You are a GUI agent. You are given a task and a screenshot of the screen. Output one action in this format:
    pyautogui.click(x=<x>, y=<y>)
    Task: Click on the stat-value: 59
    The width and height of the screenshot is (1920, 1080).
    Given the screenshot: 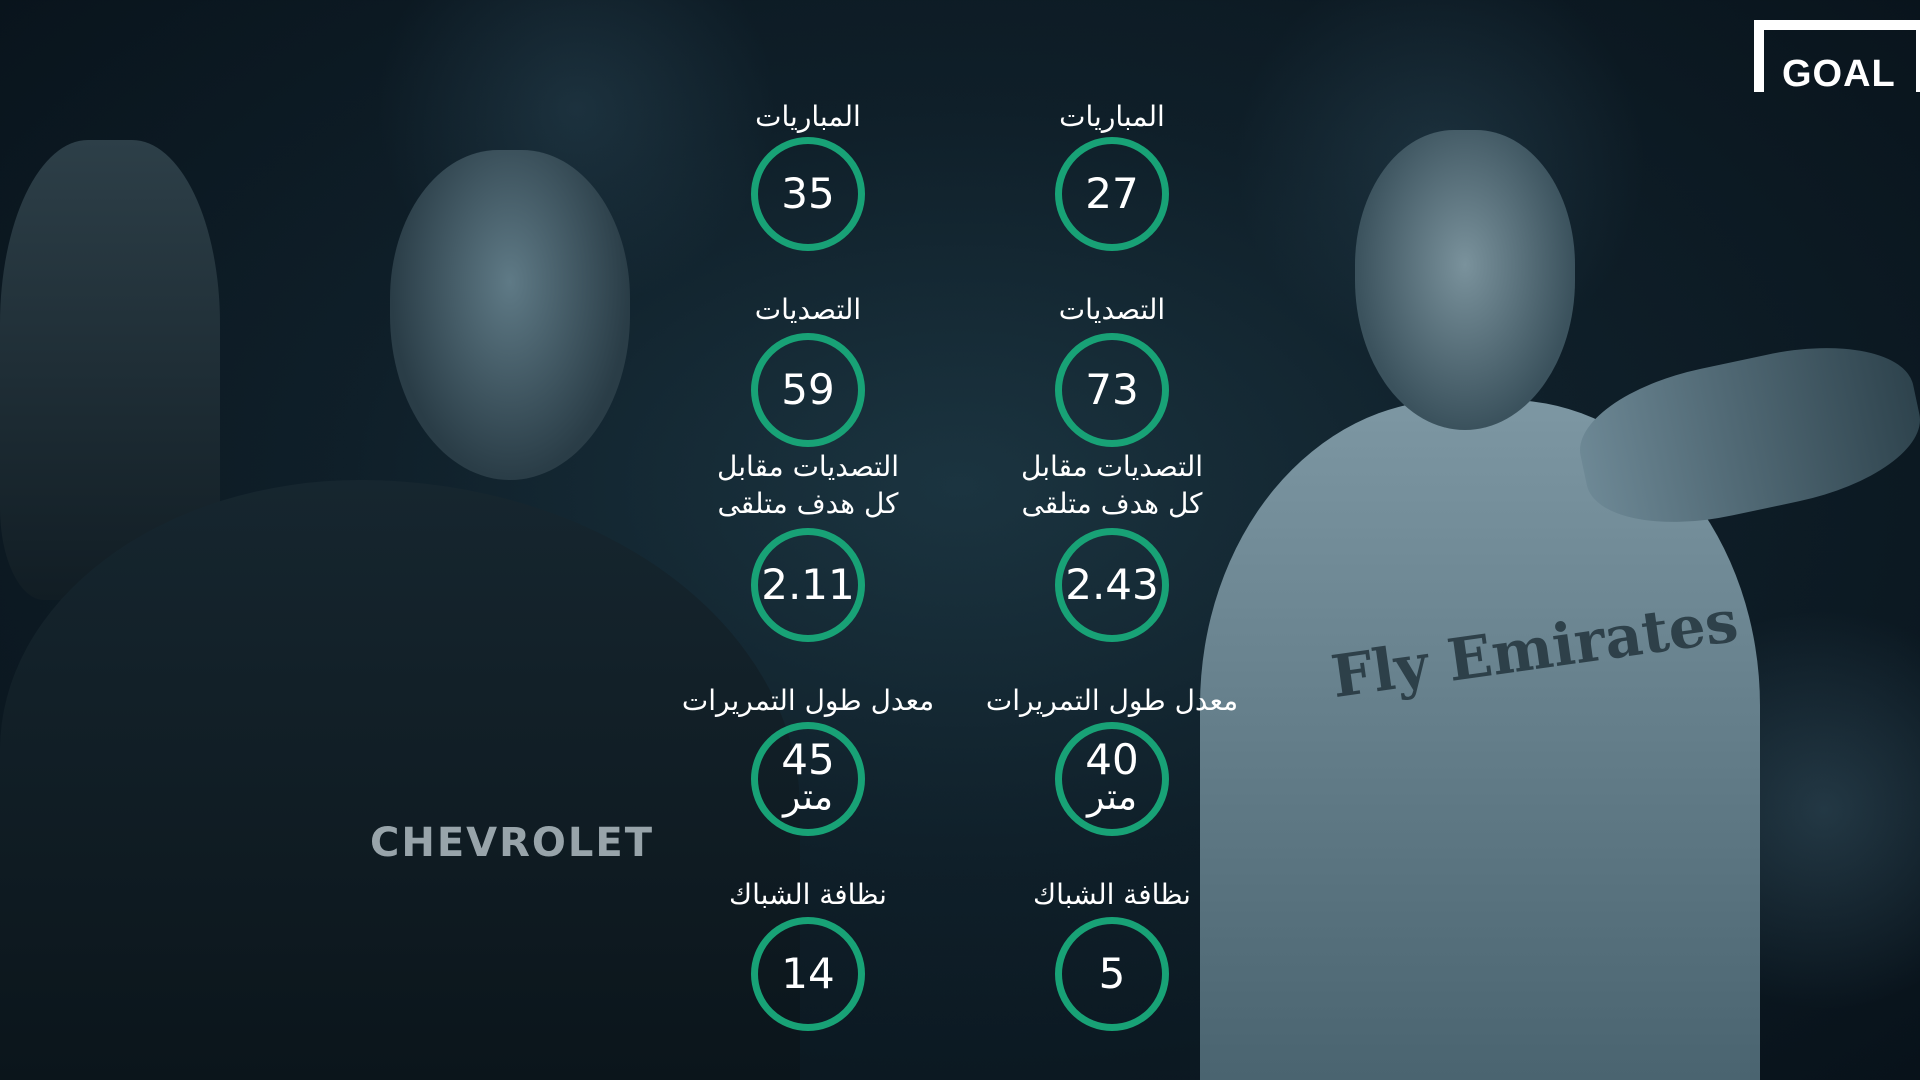 What is the action you would take?
    pyautogui.click(x=808, y=389)
    